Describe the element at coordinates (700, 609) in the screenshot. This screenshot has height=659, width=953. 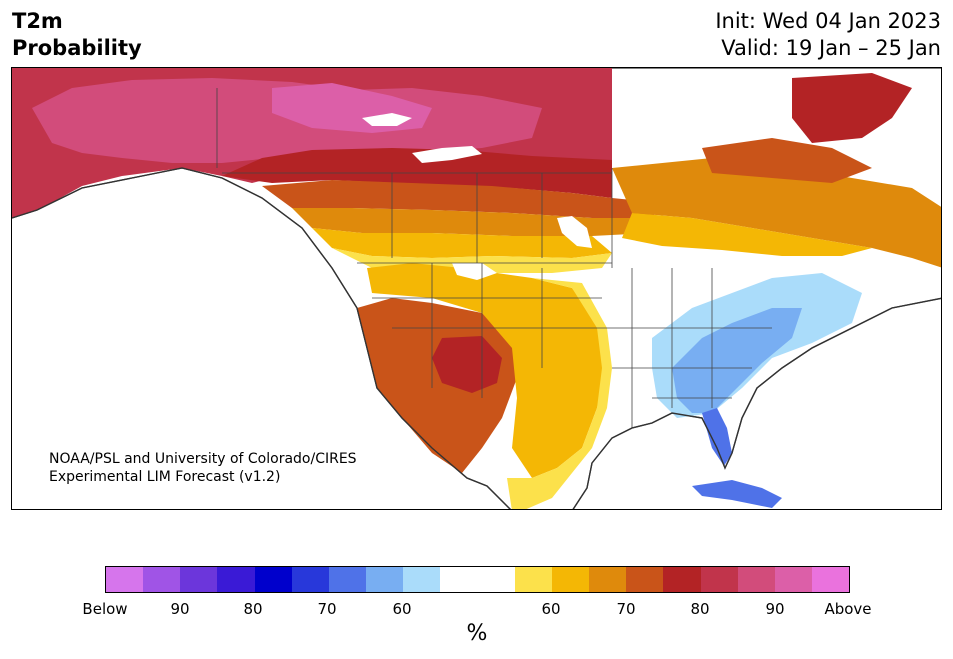
I see `colorbar-label-80-above: 80` at that location.